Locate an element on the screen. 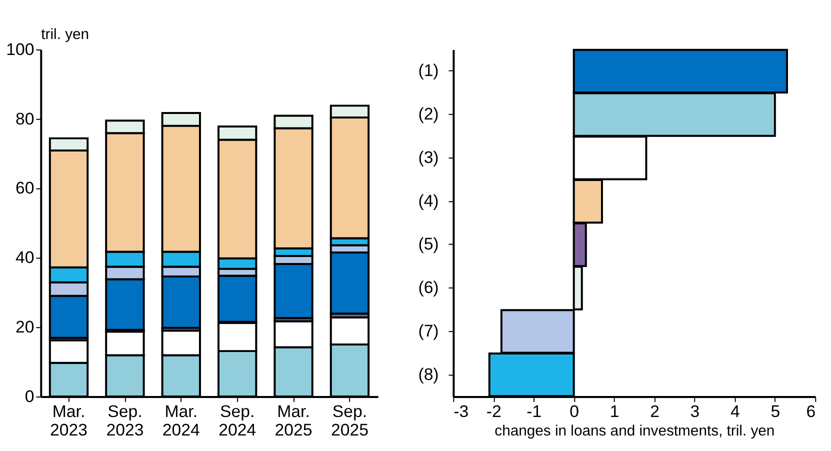 This screenshot has width=831, height=451. y-tick-label: 40 is located at coordinates (24, 258).